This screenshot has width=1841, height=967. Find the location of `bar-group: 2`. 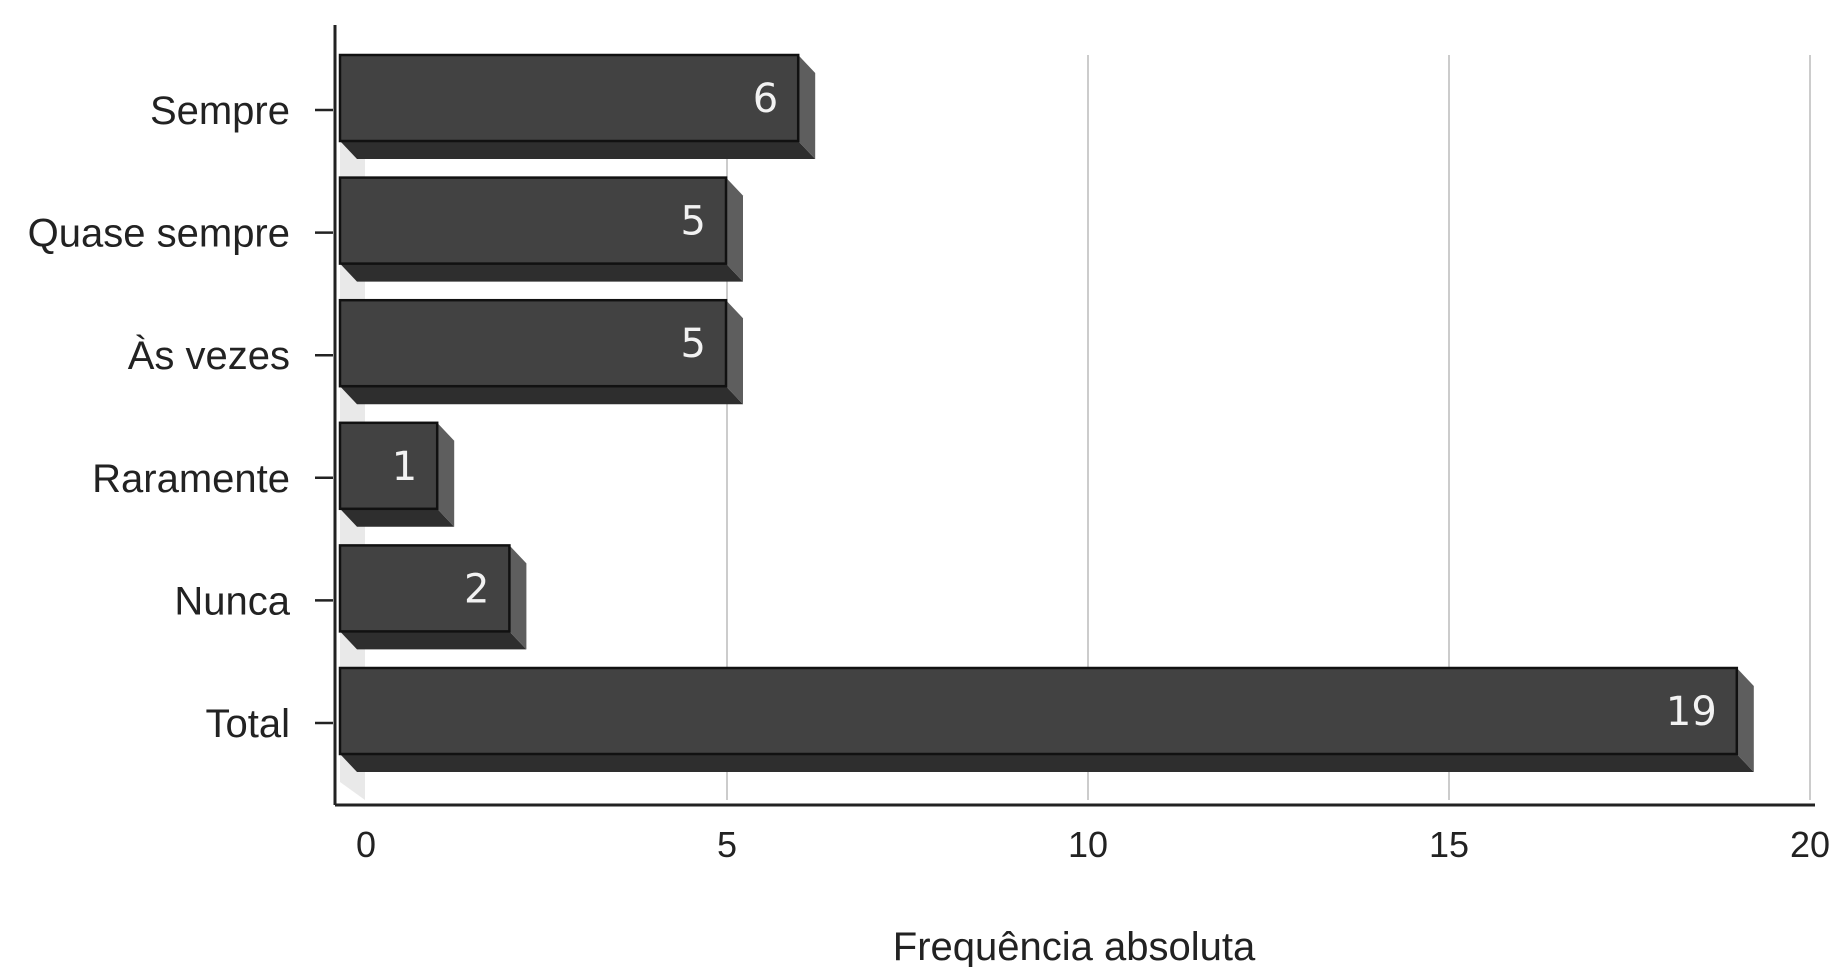

bar-group: 2 is located at coordinates (432, 597).